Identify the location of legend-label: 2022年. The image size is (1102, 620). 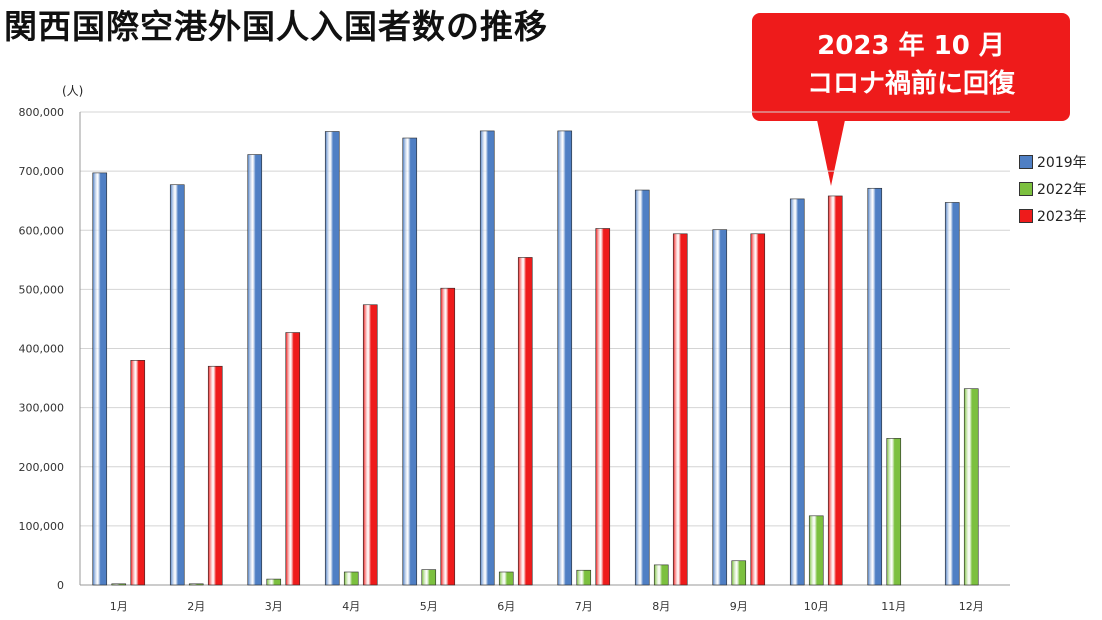
(1062, 189).